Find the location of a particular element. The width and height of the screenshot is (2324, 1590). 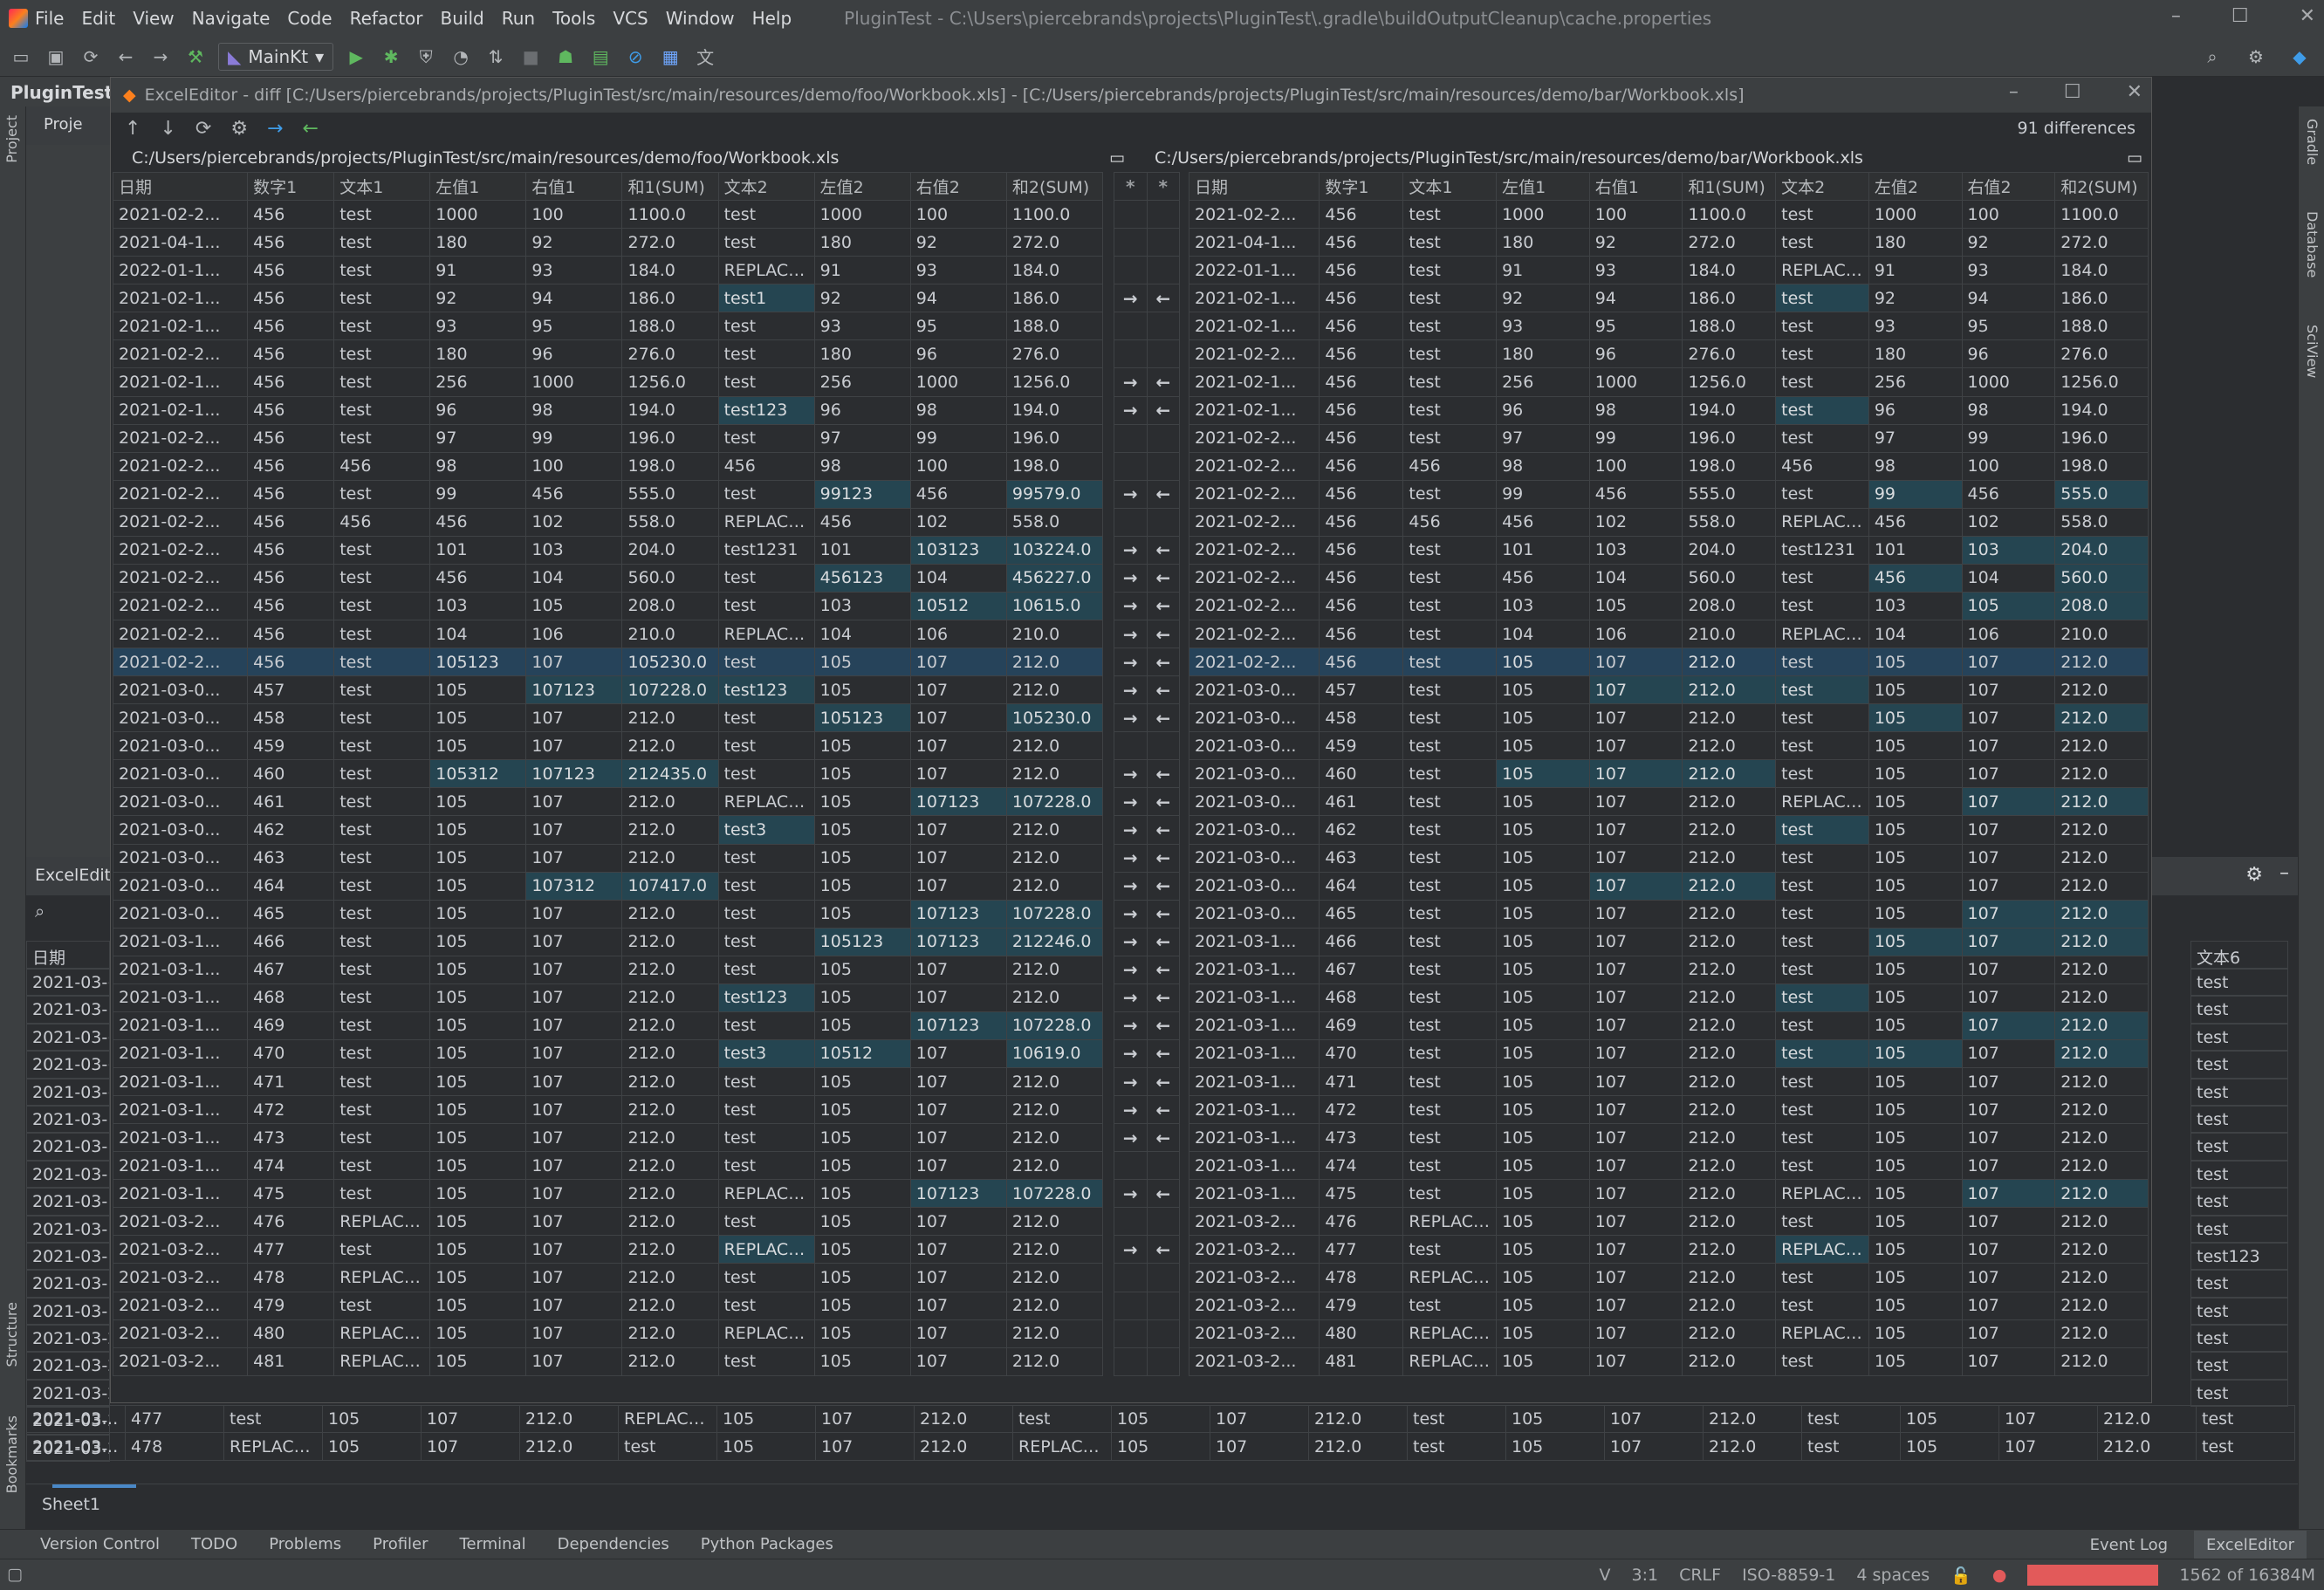

table-cell: 107123 is located at coordinates (574, 690).